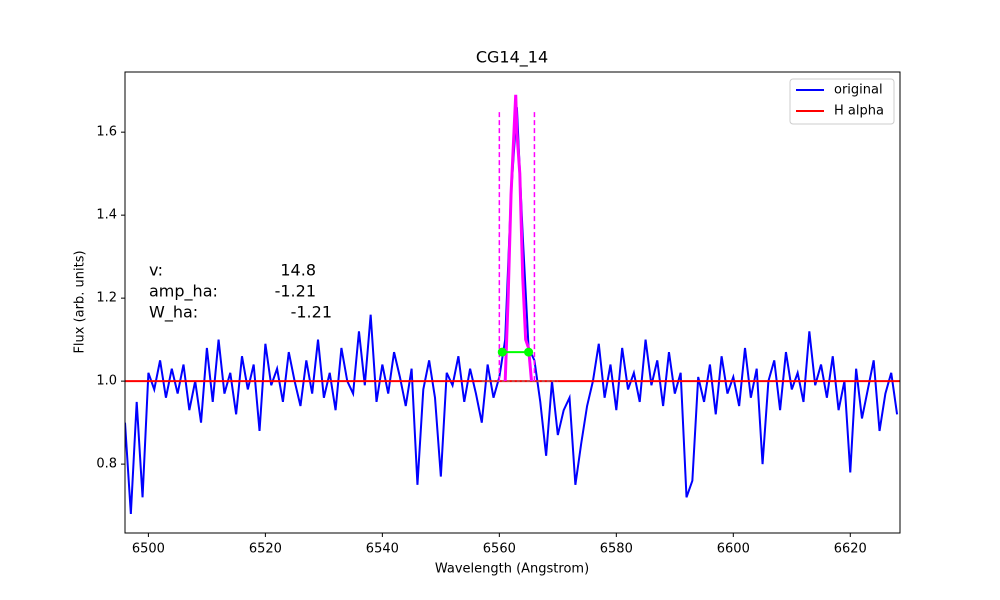 This screenshot has height=600, width=1000. Describe the element at coordinates (265, 549) in the screenshot. I see `x-tick-label: 6520` at that location.